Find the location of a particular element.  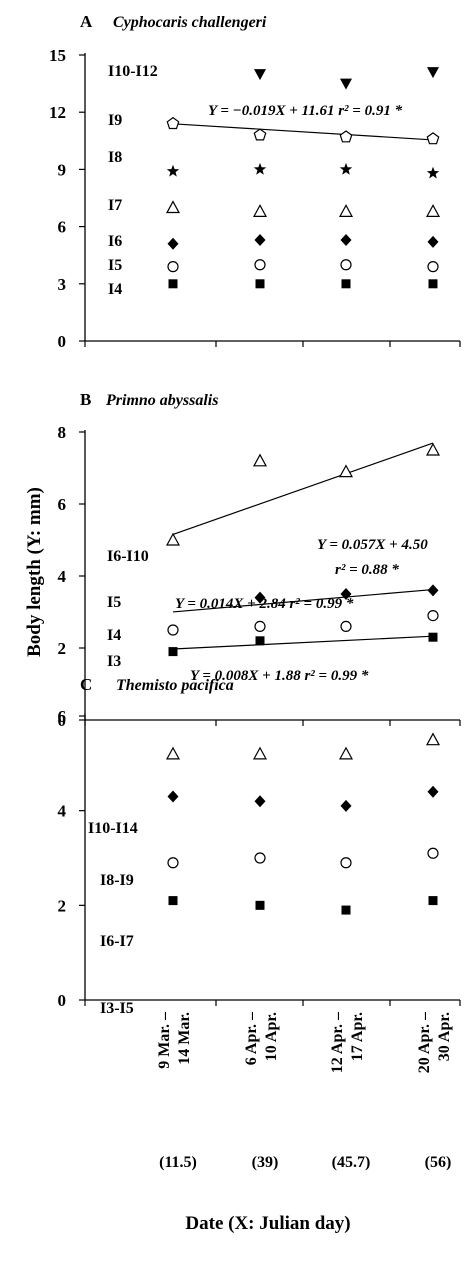

stage-label: I8 is located at coordinates (115, 157).